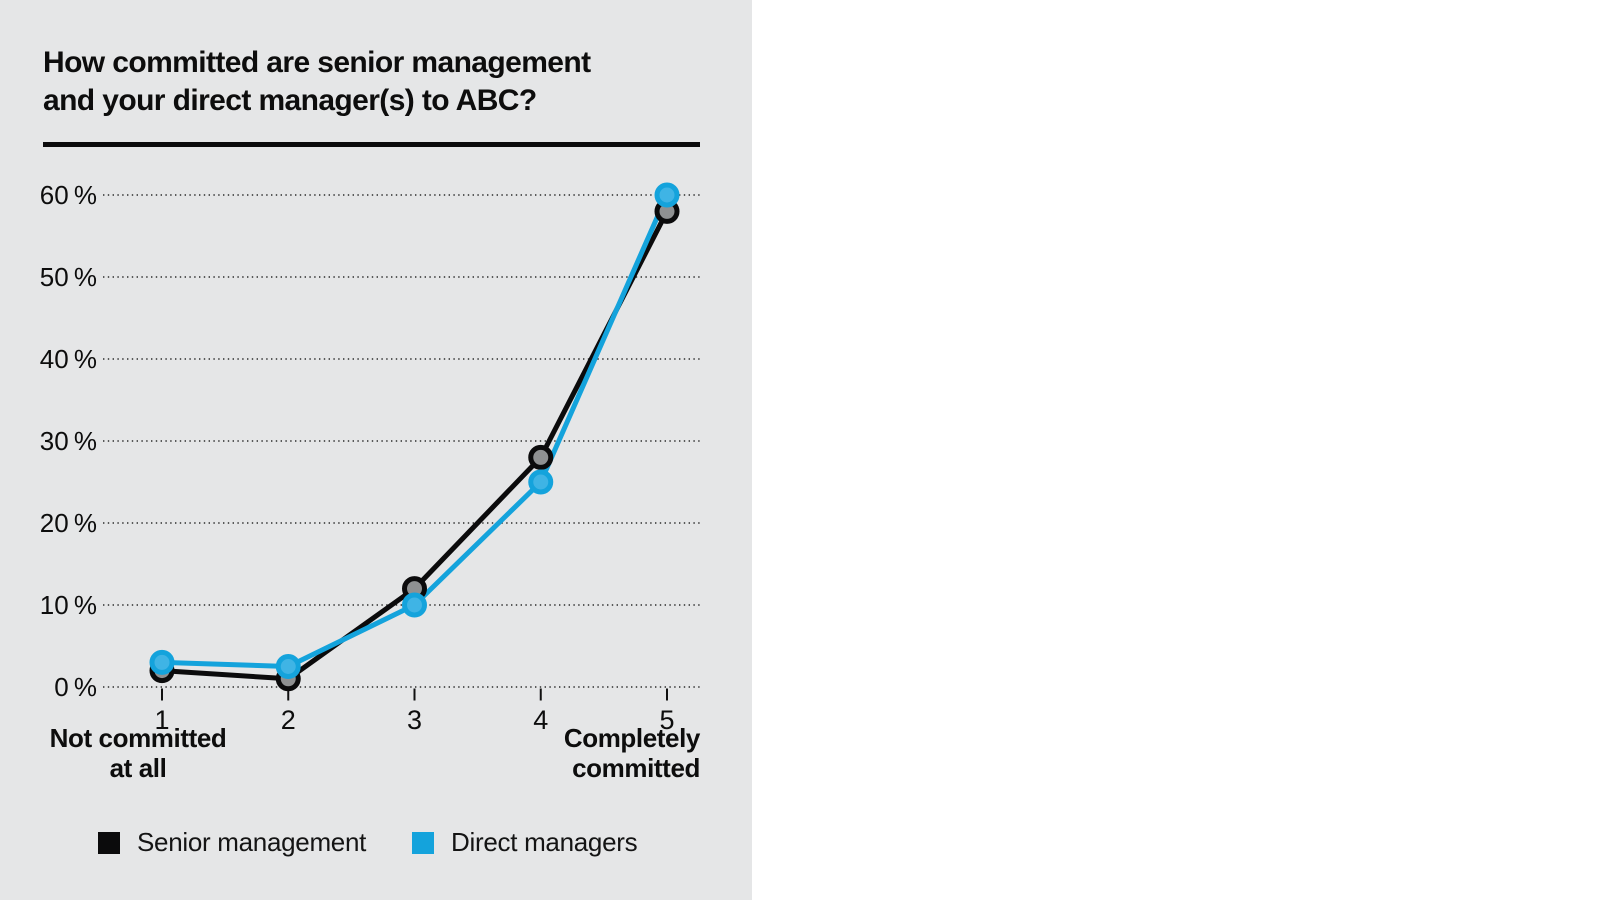 Image resolution: width=1600 pixels, height=900 pixels. I want to click on legend-swatch-senior-management, so click(109, 842).